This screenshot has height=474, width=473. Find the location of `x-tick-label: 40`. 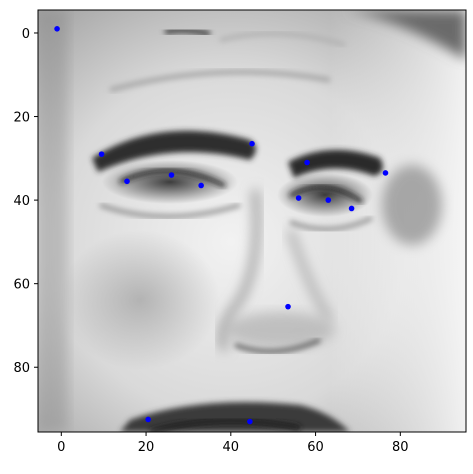

x-tick-label: 40 is located at coordinates (231, 447).